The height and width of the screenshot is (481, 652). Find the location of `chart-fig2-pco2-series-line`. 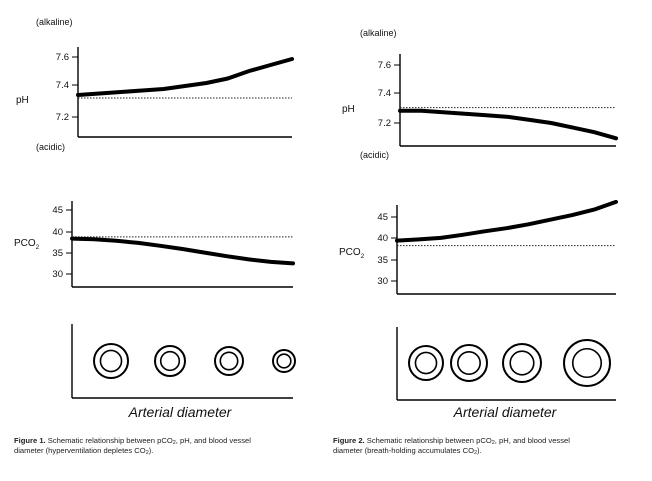

chart-fig2-pco2-series-line is located at coordinates (506, 221).